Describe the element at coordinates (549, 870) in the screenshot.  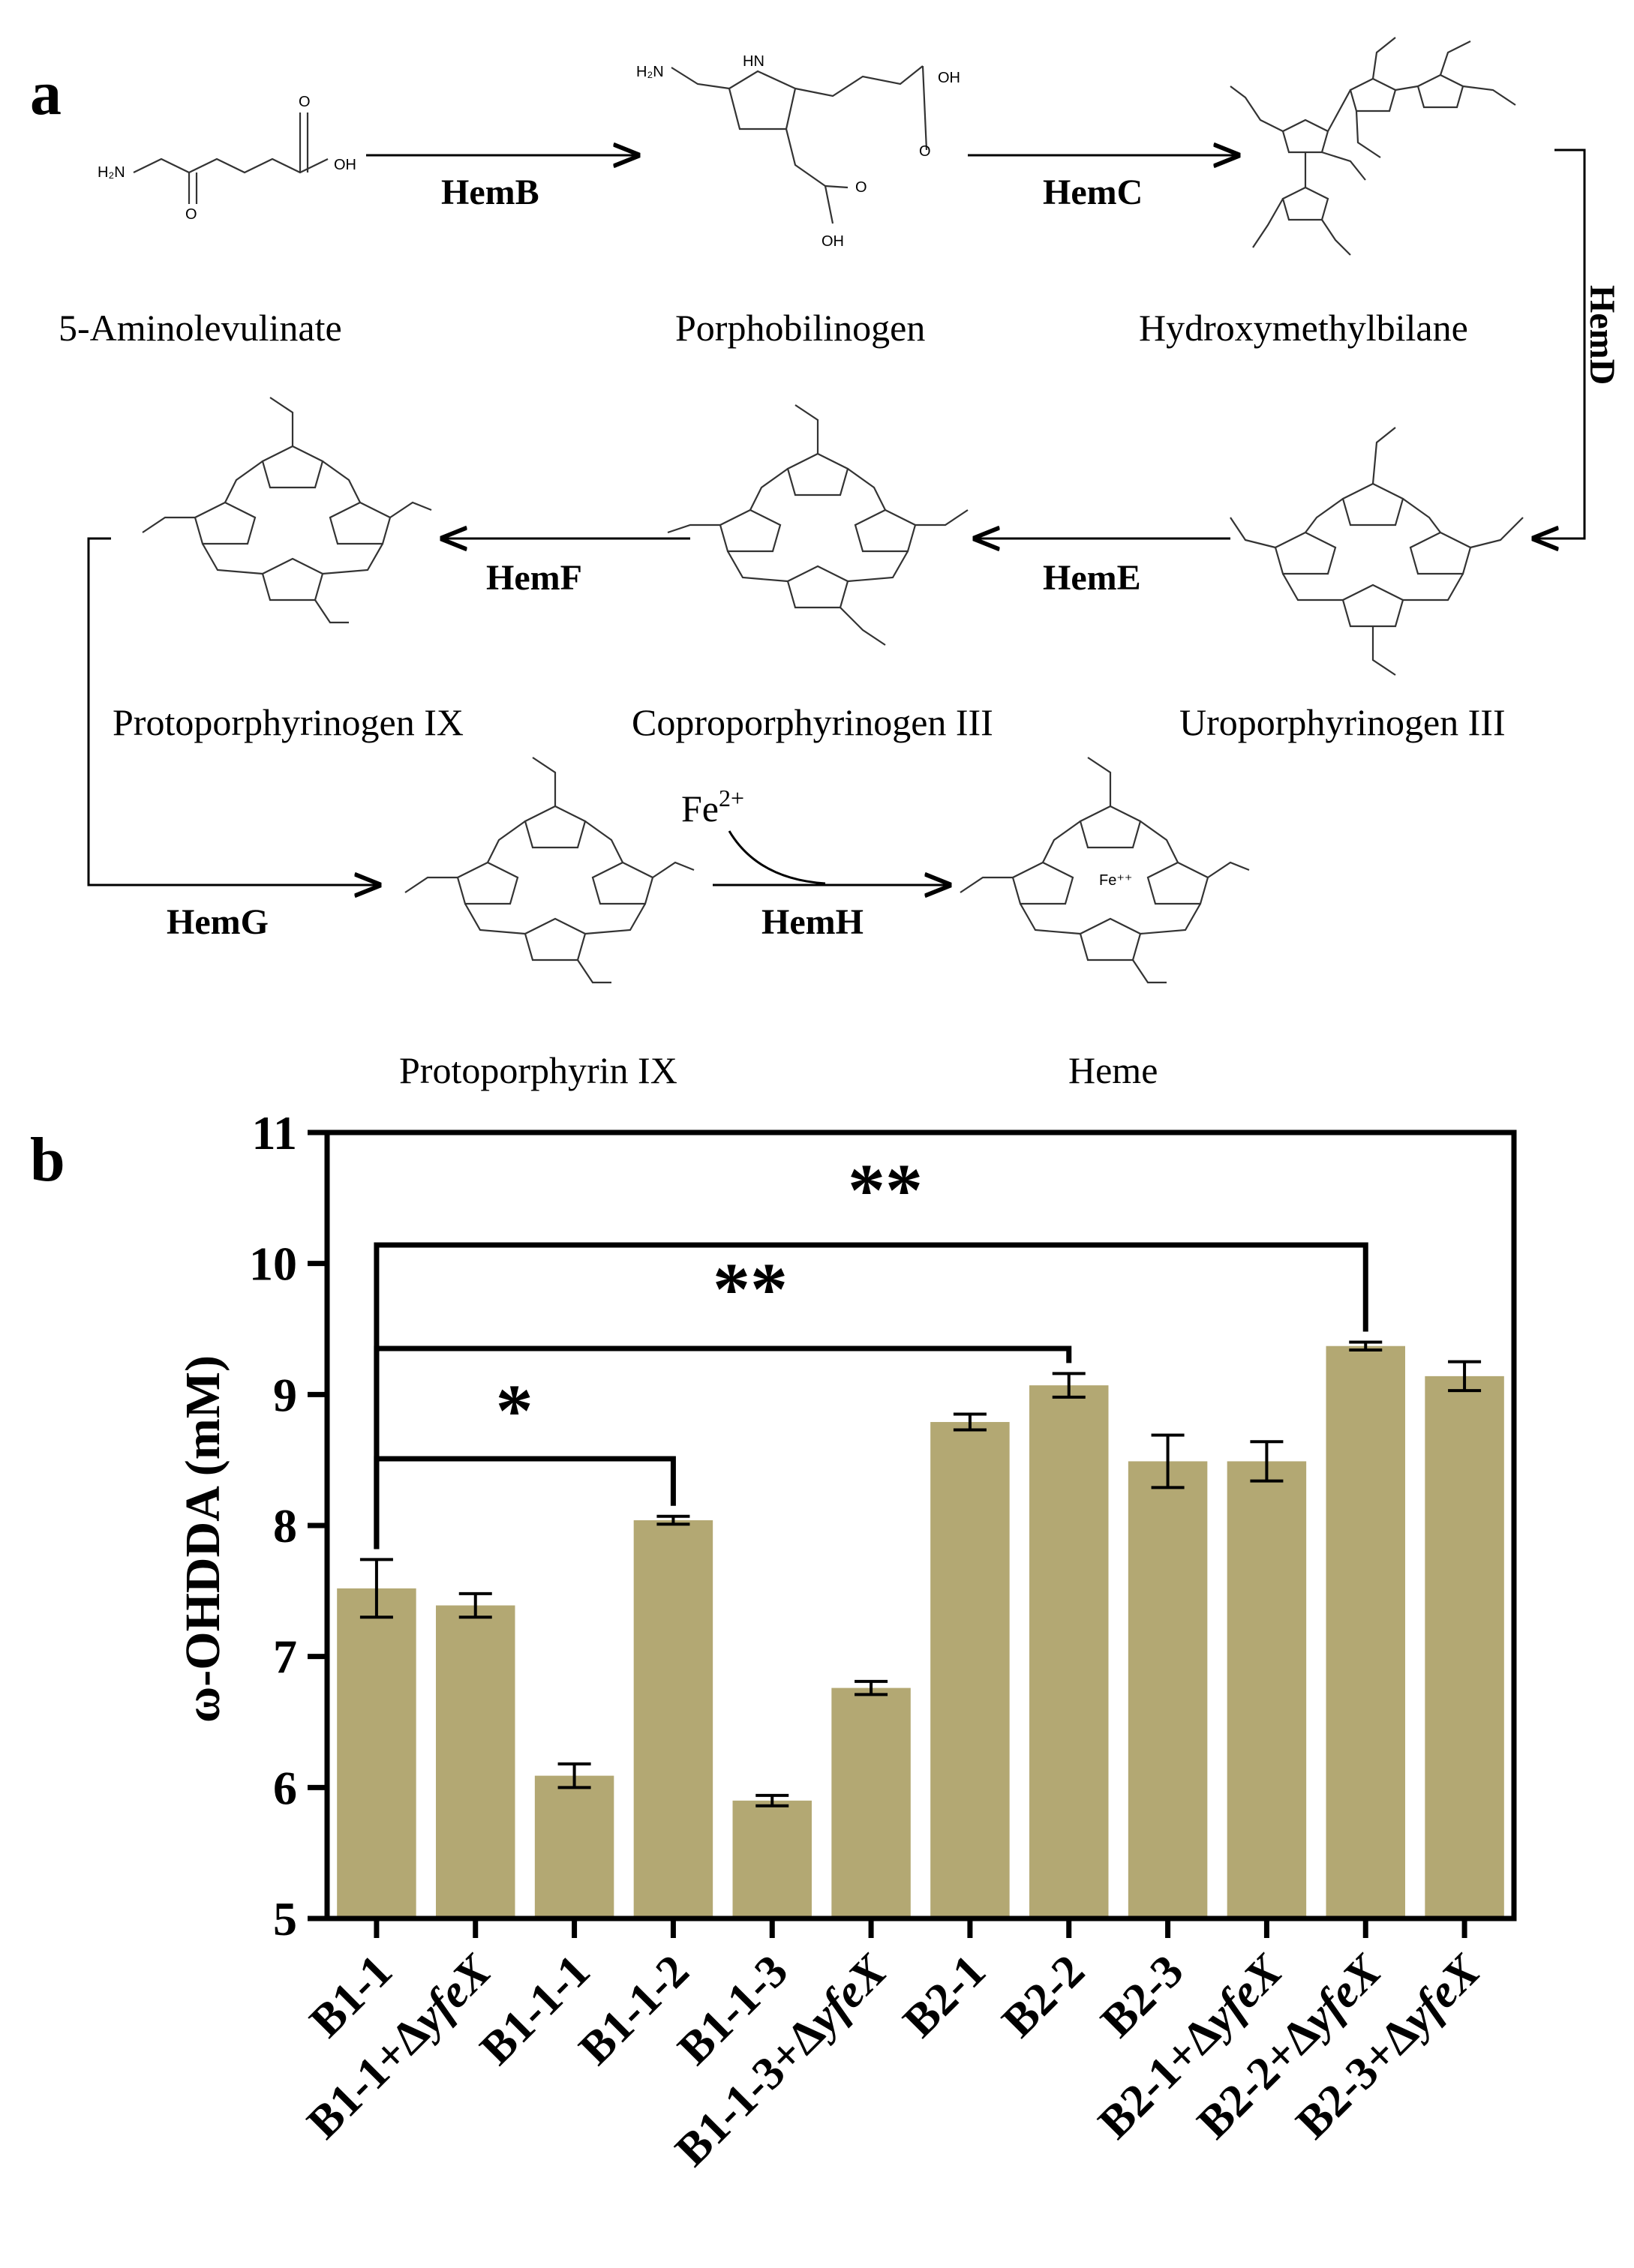
I see `protoporphyrin-structure` at that location.